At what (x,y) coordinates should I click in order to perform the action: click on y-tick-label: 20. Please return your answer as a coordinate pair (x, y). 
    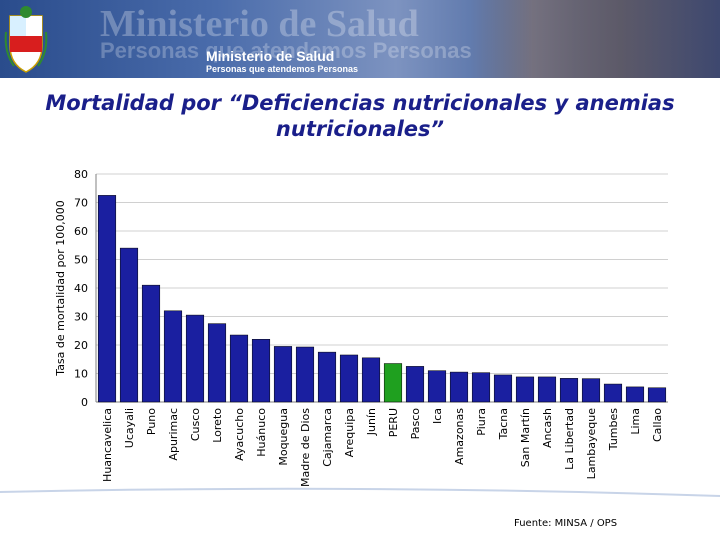
    Looking at the image, I should click on (81, 345).